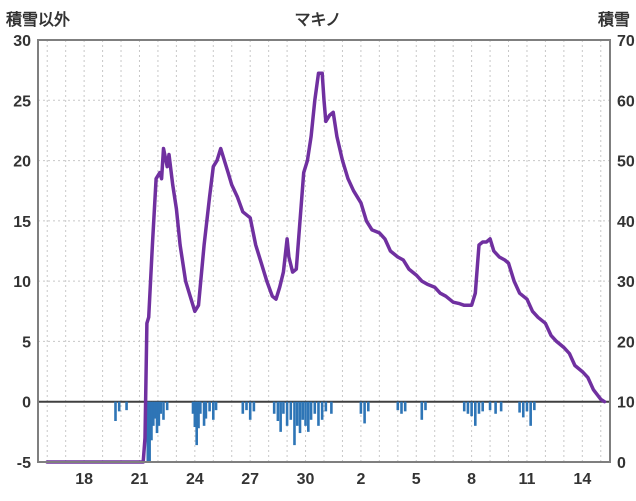  I want to click on right-tick-label: 30, so click(626, 282).